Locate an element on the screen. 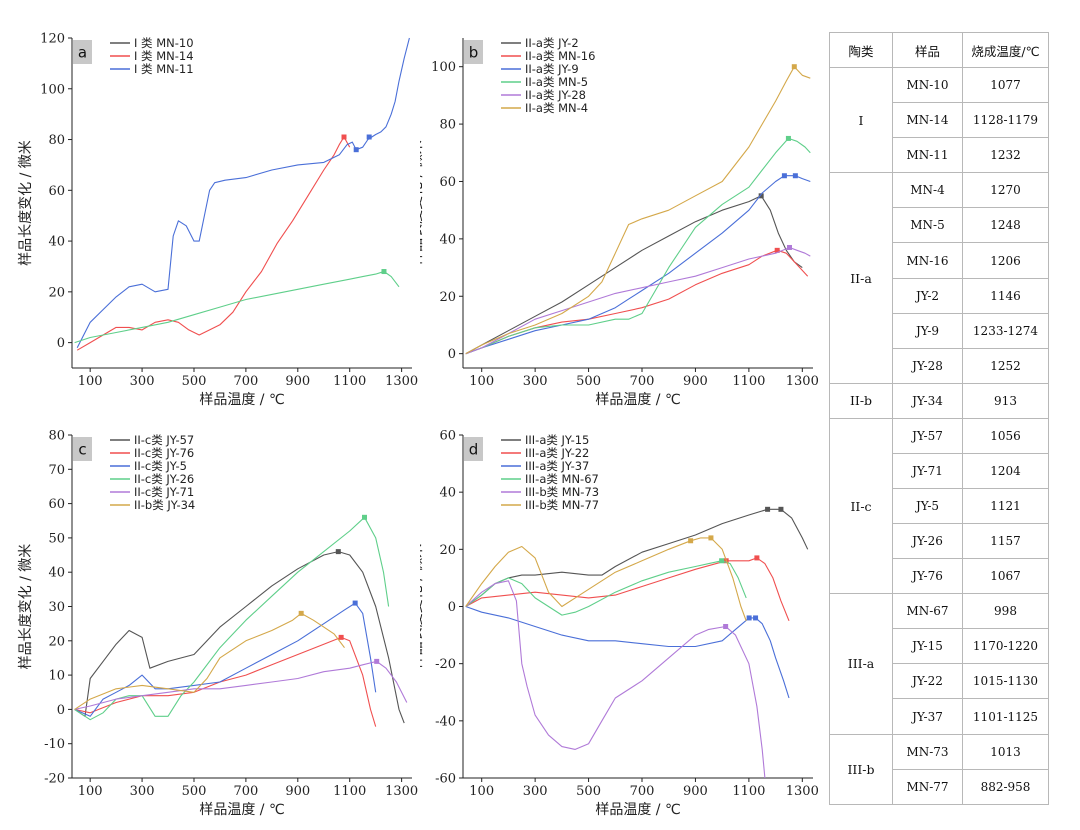  table-row: JY-37 1101-1125 is located at coordinates (939, 716).